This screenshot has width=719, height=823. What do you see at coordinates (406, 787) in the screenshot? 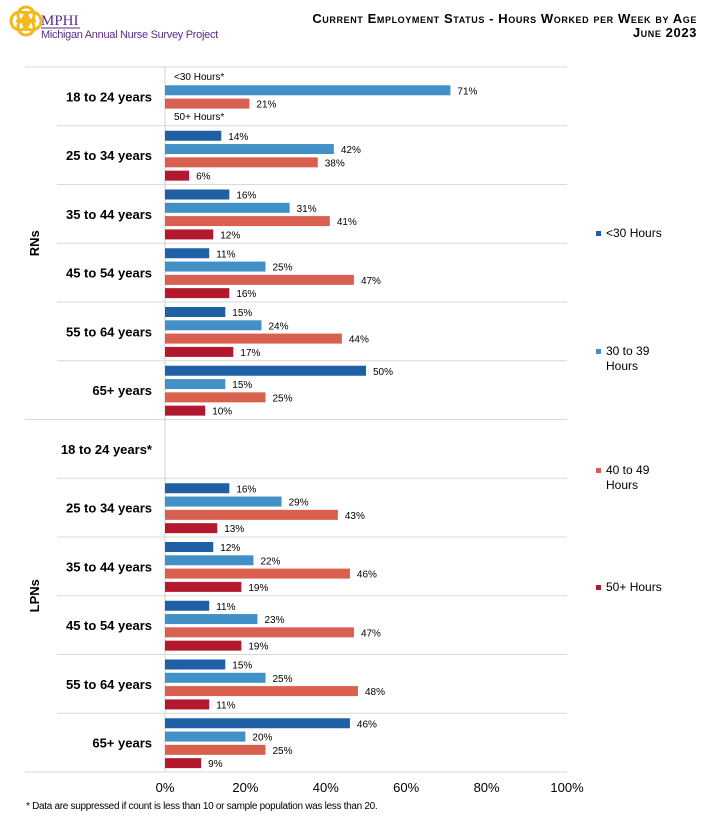
I see `x-tick-label: 60%` at bounding box center [406, 787].